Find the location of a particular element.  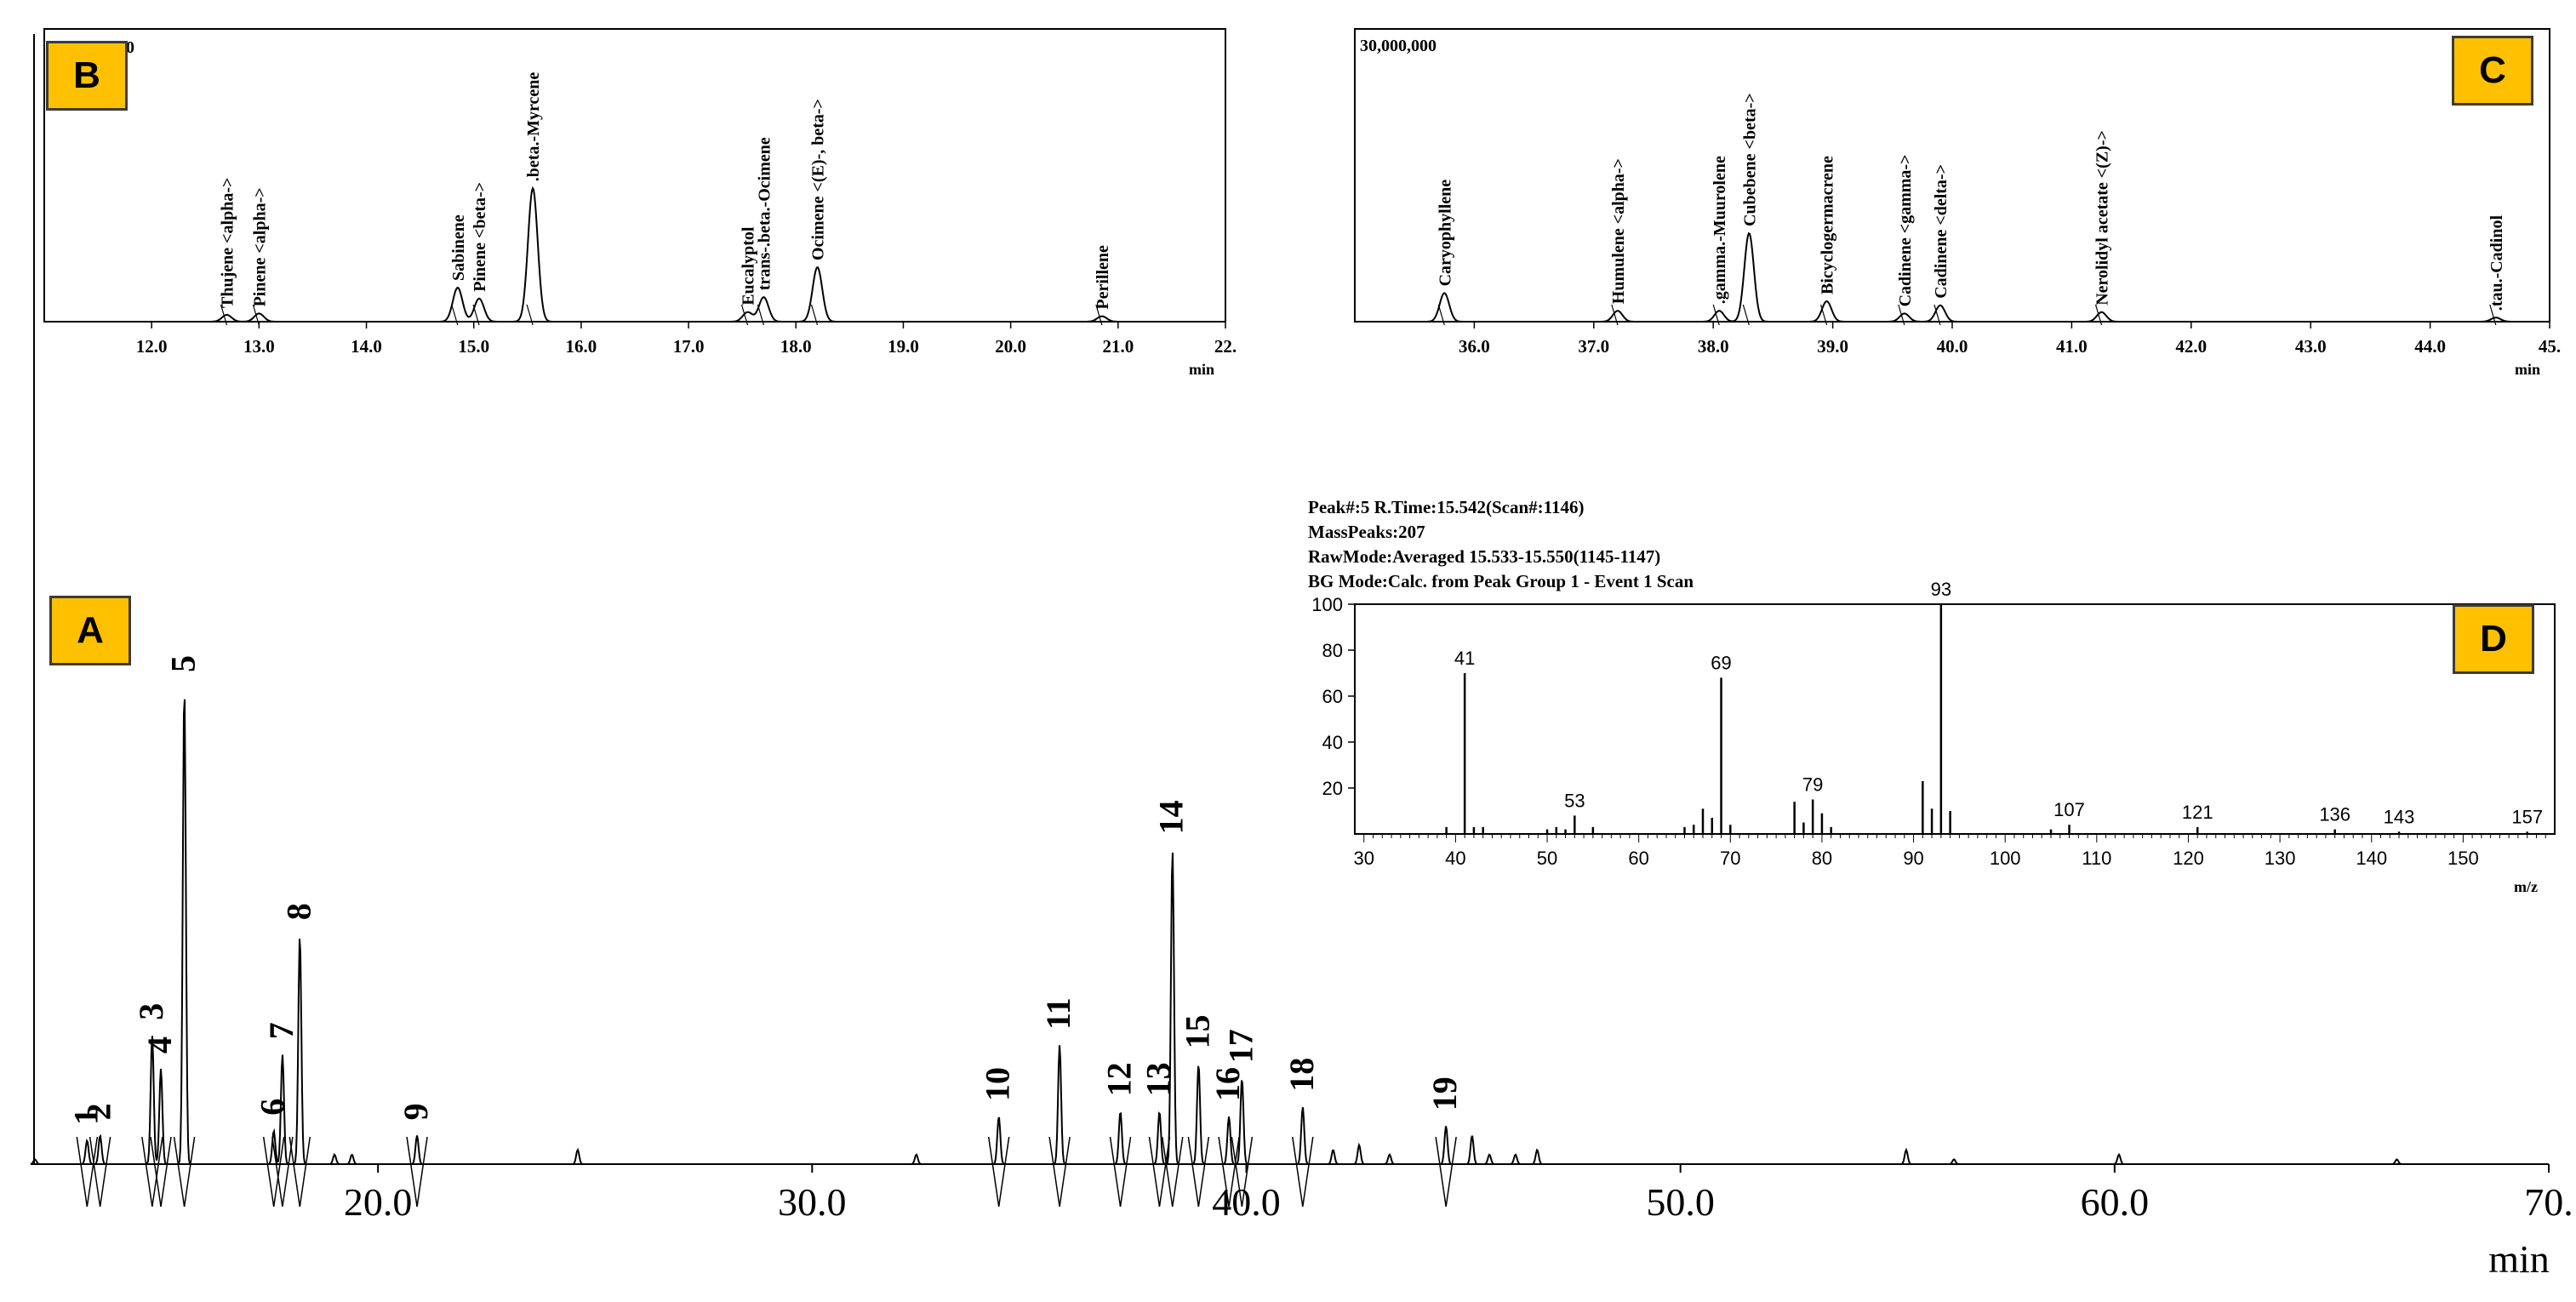

panel-b-peak-name-6: trans-.beta.-Ocimene is located at coordinates (764, 213).